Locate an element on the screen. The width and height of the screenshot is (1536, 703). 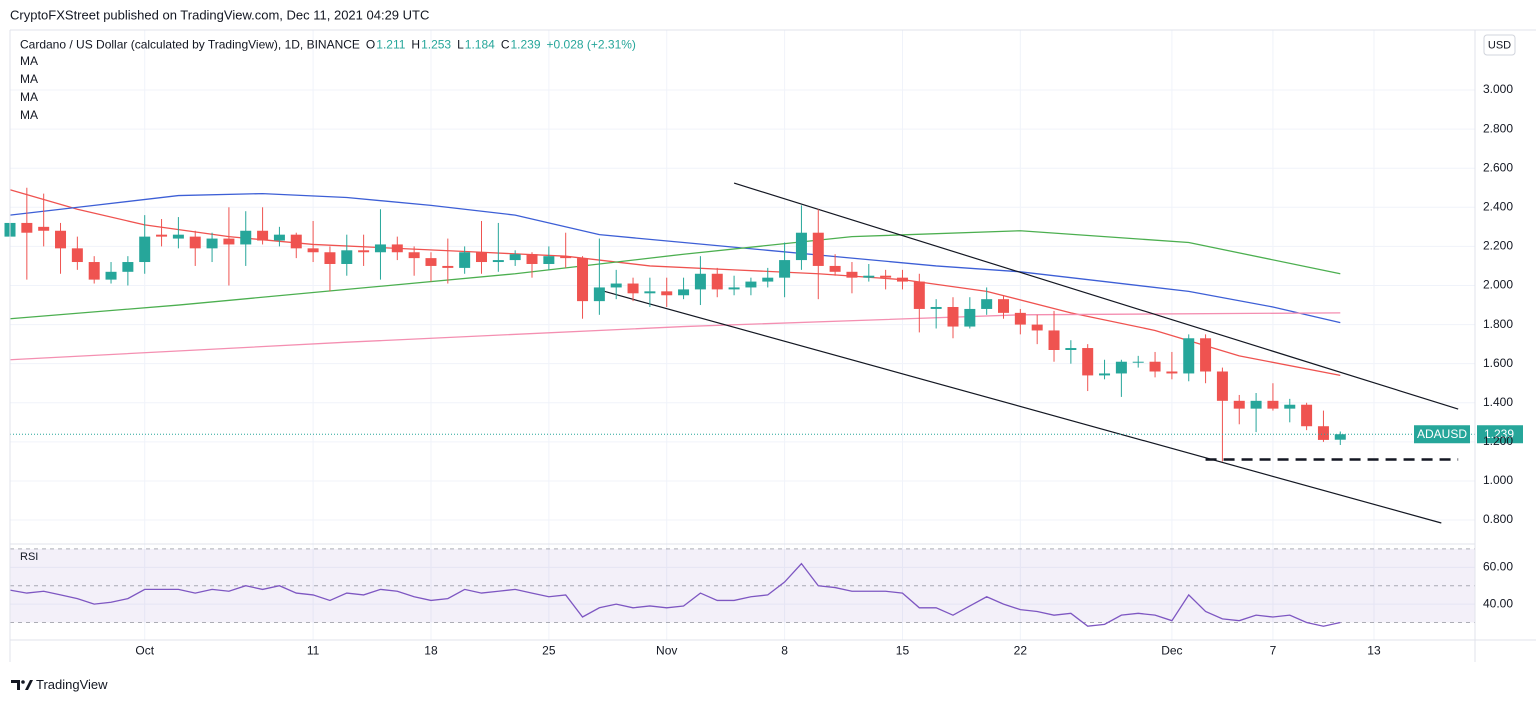
y-tick-label: 1.800 is located at coordinates (1498, 324).